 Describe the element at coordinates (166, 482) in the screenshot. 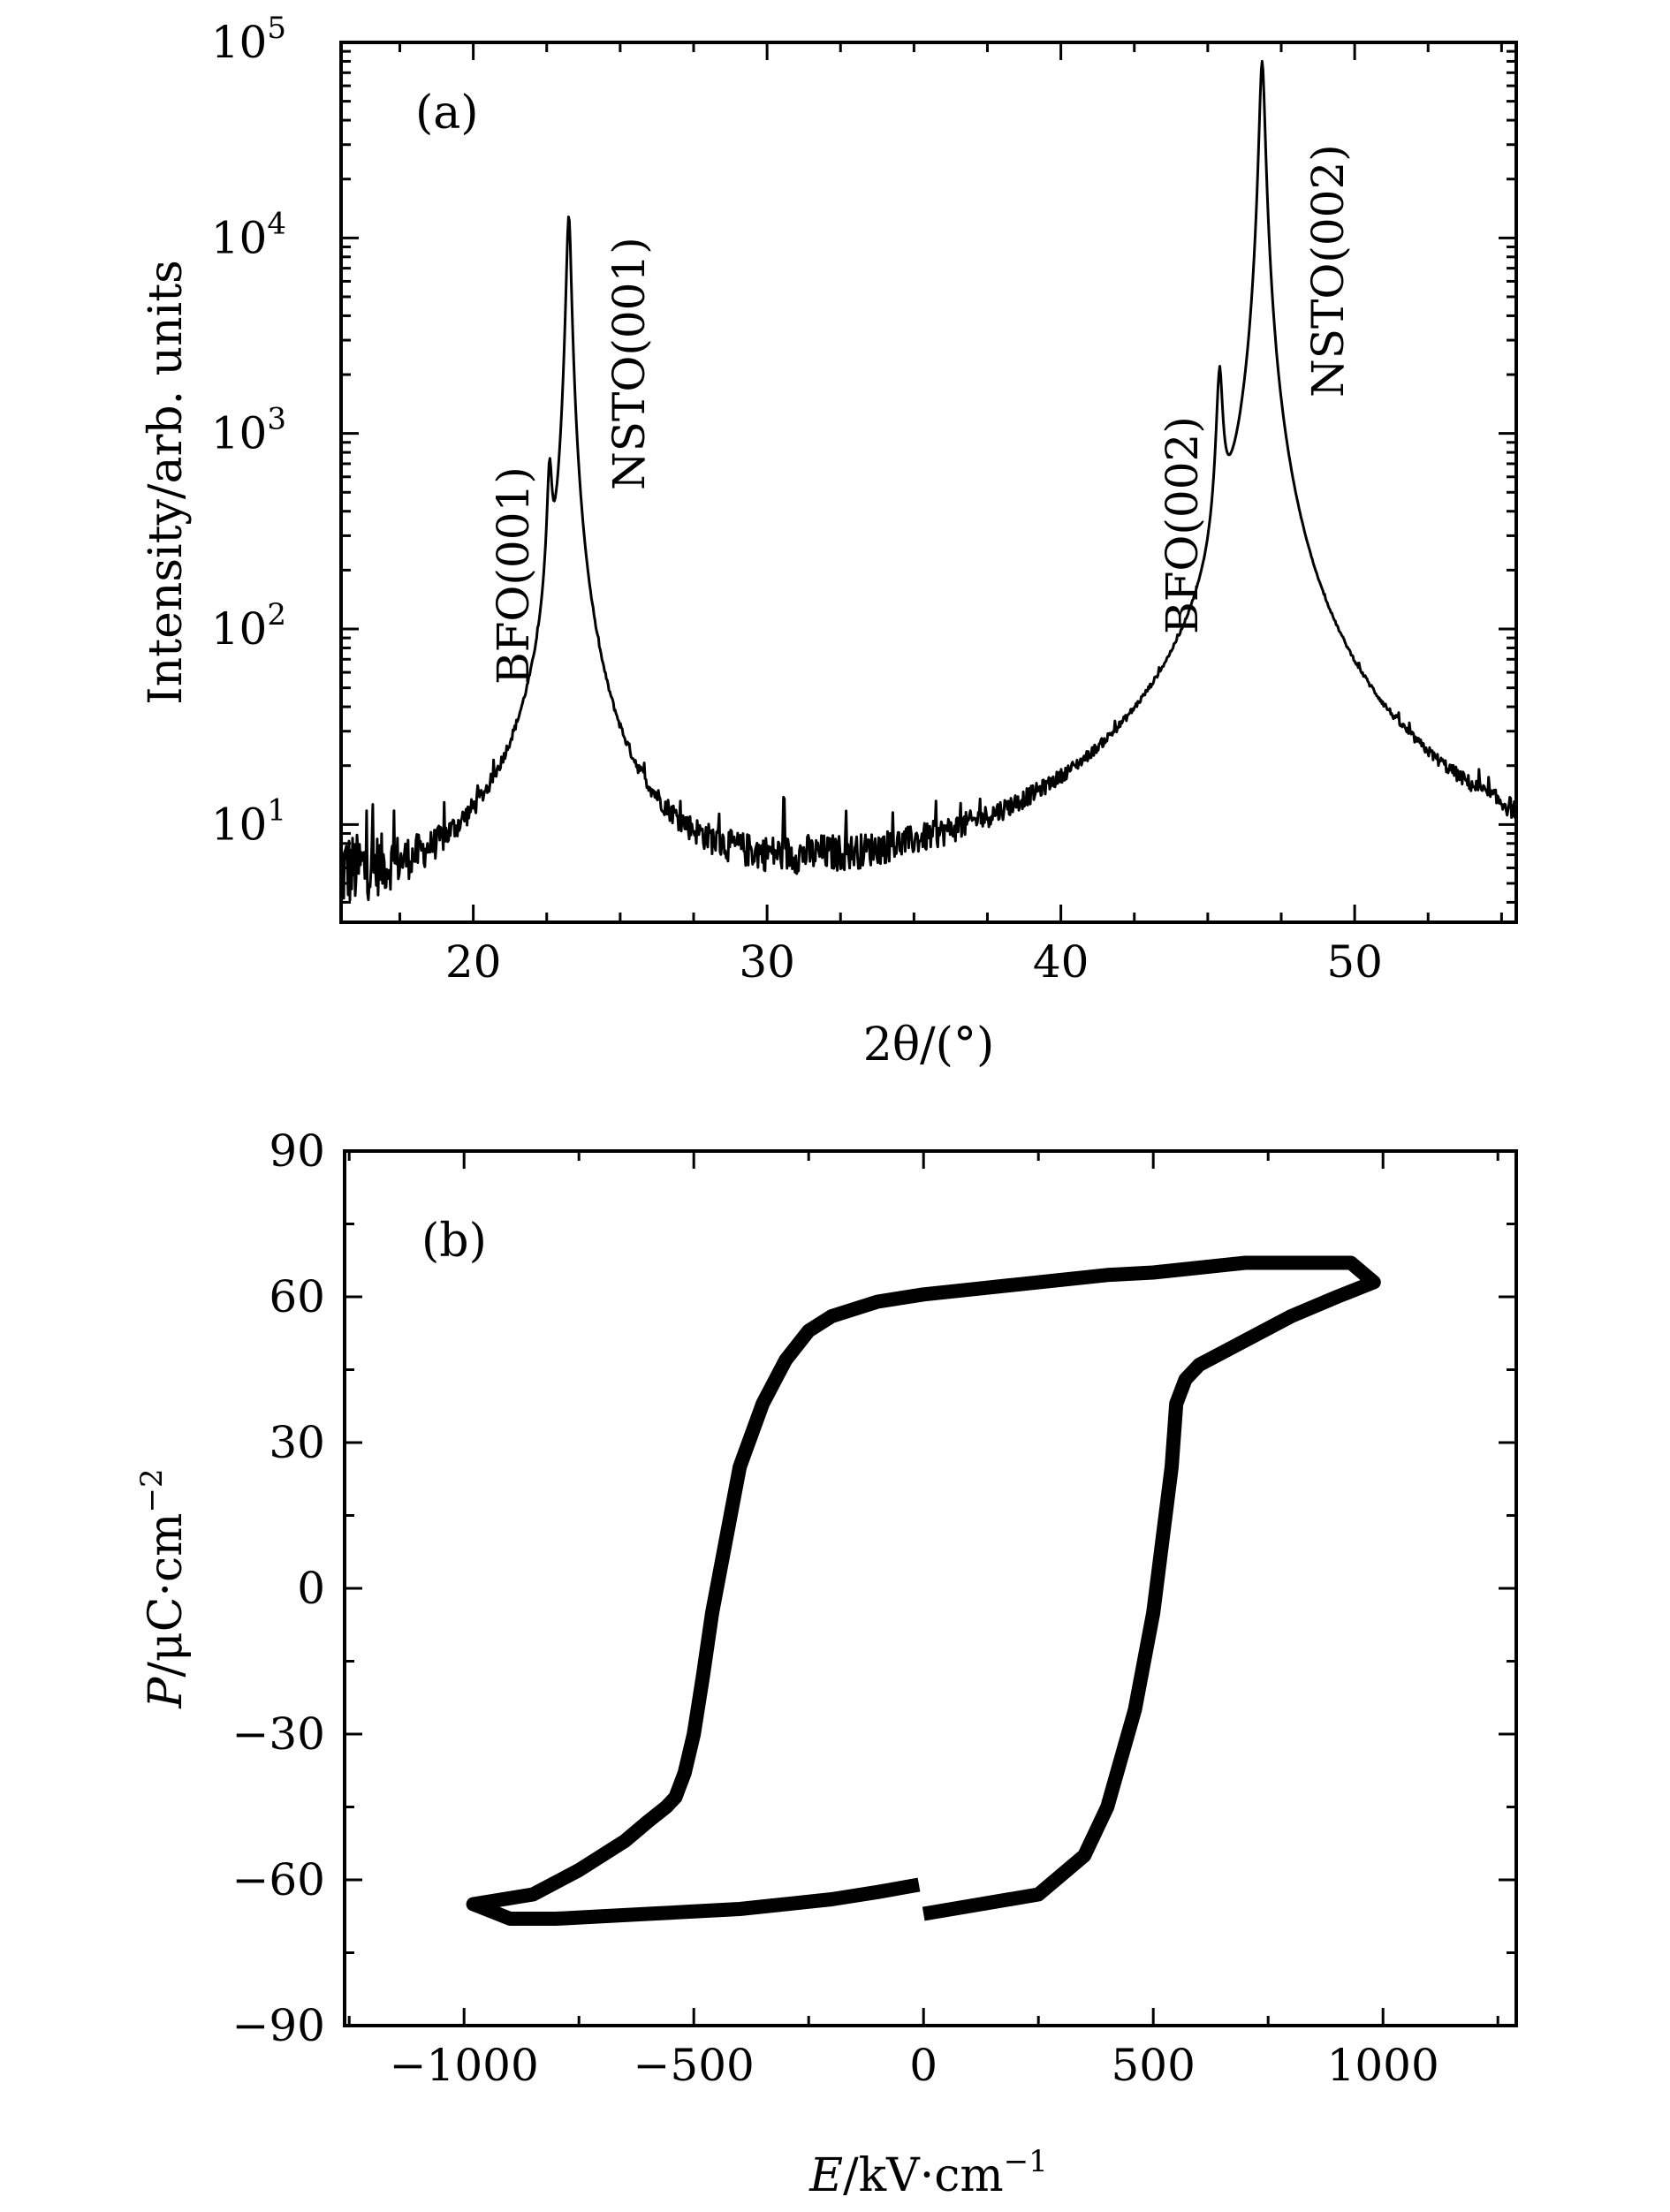

I see `panel-a-y-axis-label: Intensity/arb. units` at that location.